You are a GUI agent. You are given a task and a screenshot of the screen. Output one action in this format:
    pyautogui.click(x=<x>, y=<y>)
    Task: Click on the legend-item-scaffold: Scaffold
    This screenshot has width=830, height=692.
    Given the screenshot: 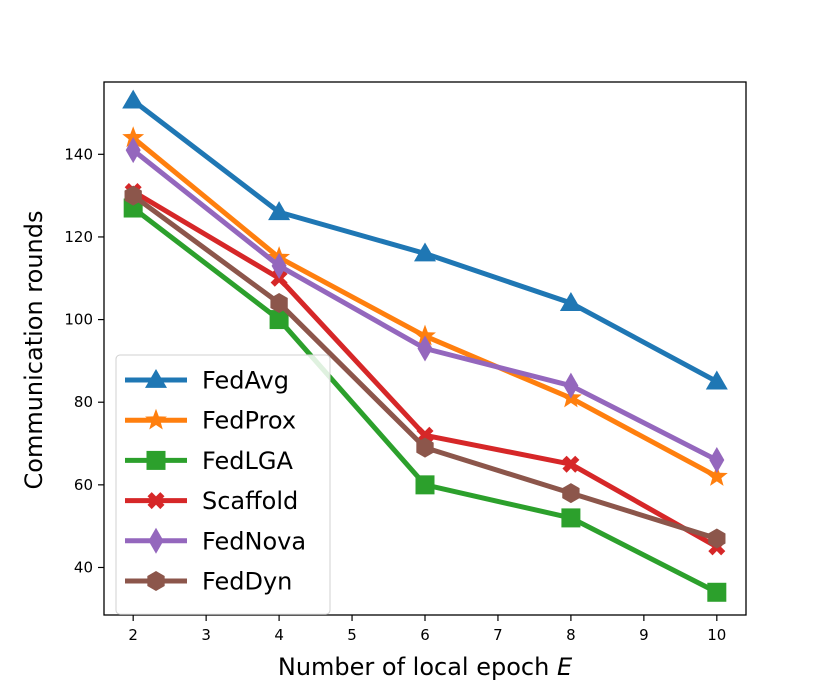 What is the action you would take?
    pyautogui.click(x=211, y=501)
    